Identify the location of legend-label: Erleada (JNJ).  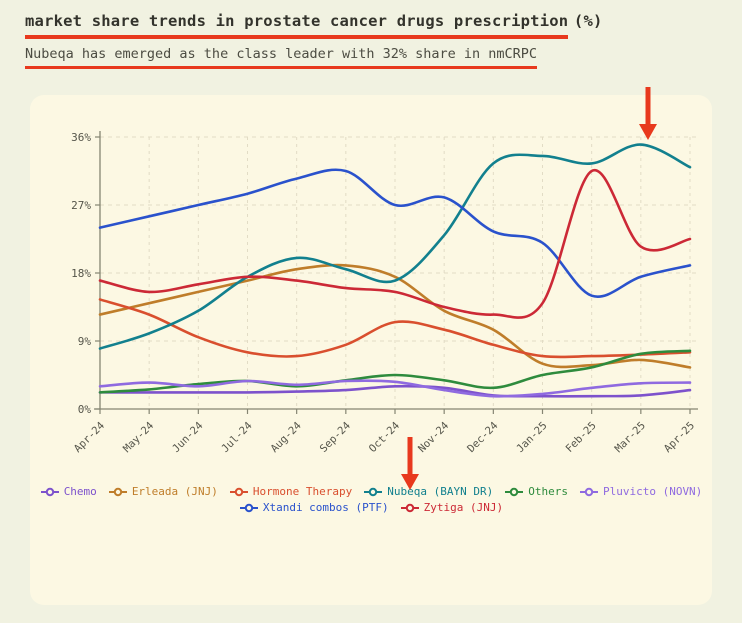
(174, 491).